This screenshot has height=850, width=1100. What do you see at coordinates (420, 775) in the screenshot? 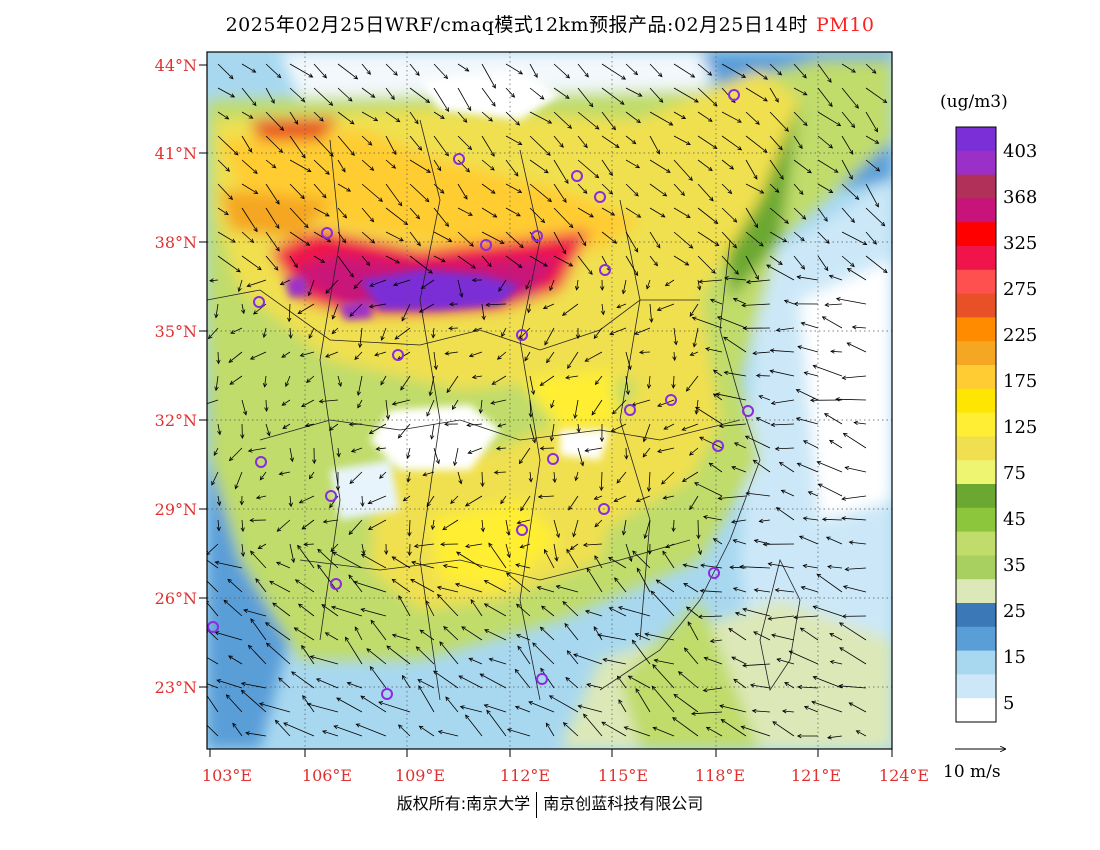
I see `lon-label-109: 109°E` at bounding box center [420, 775].